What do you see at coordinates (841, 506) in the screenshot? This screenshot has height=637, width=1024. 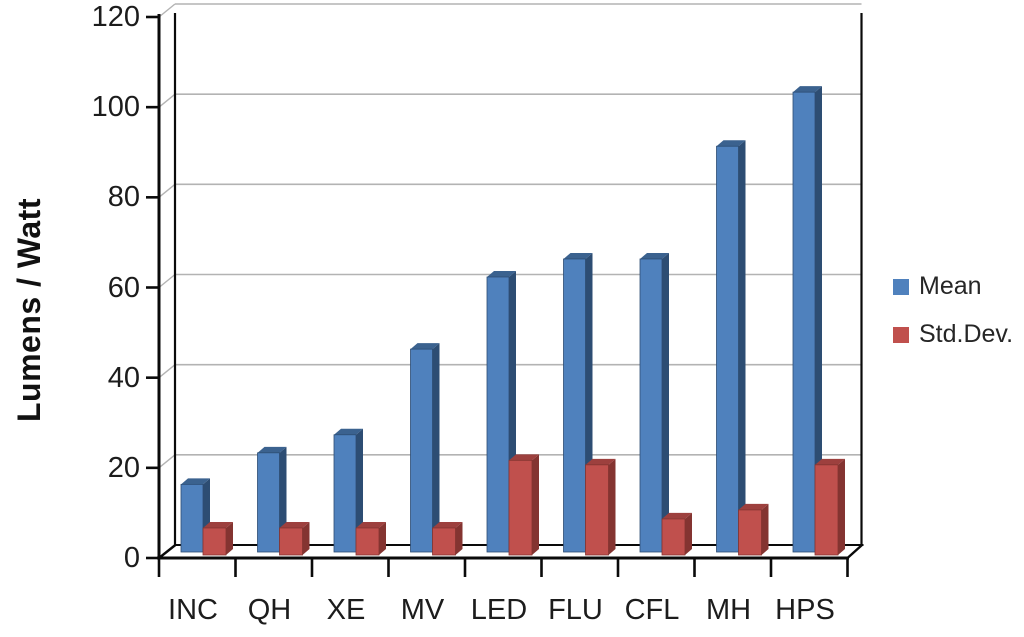 I see `bar-side-stddev-HPS` at bounding box center [841, 506].